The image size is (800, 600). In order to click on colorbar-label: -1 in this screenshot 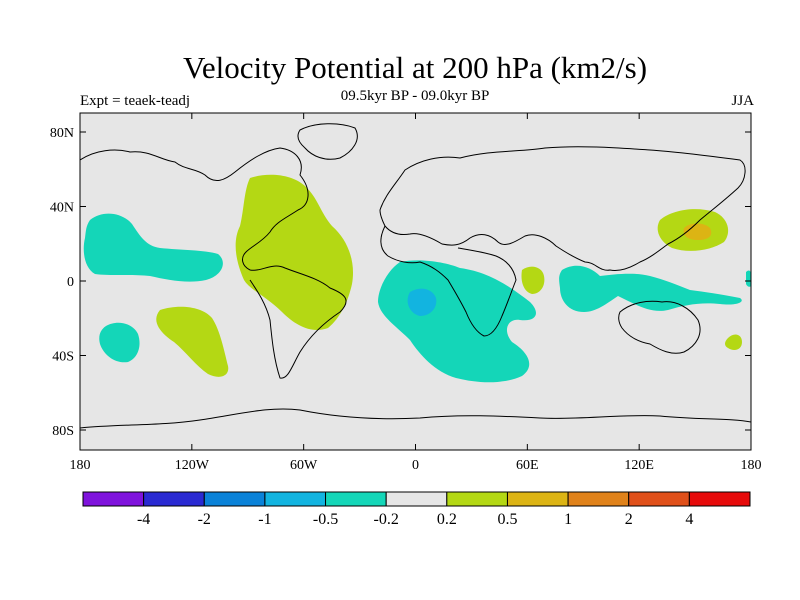, I will do `click(264, 519)`.